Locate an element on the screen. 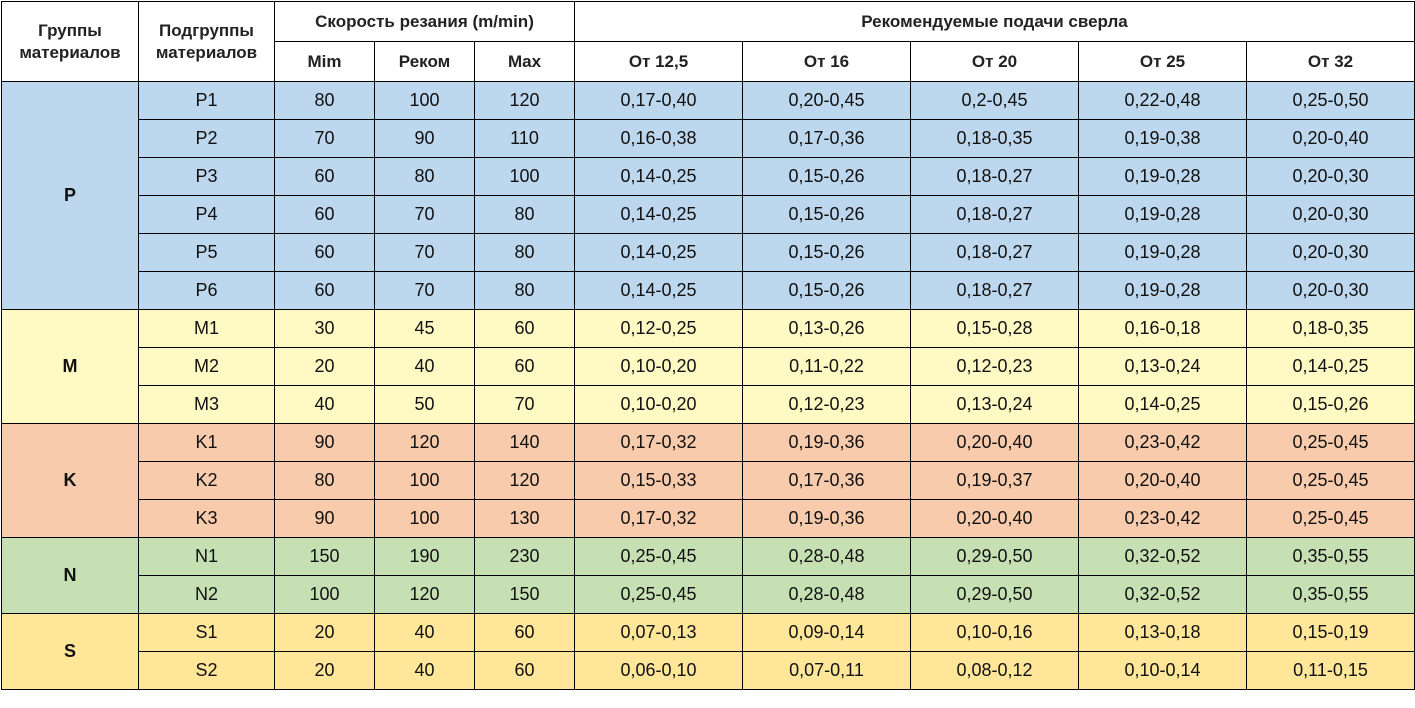  header-feed-12-5: От 12,5 is located at coordinates (659, 61).